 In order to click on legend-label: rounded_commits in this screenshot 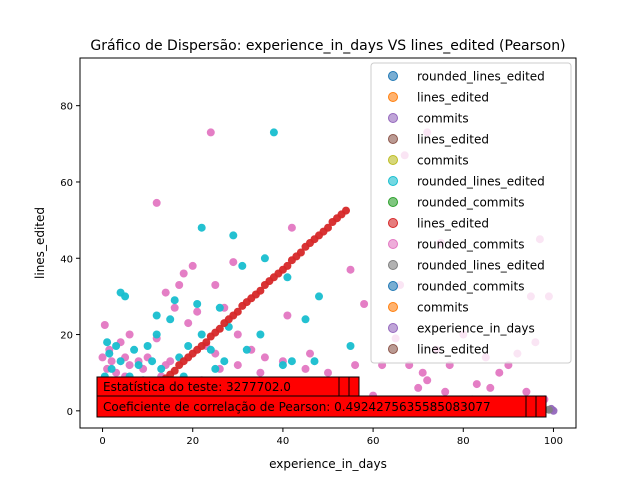, I will do `click(470, 245)`.